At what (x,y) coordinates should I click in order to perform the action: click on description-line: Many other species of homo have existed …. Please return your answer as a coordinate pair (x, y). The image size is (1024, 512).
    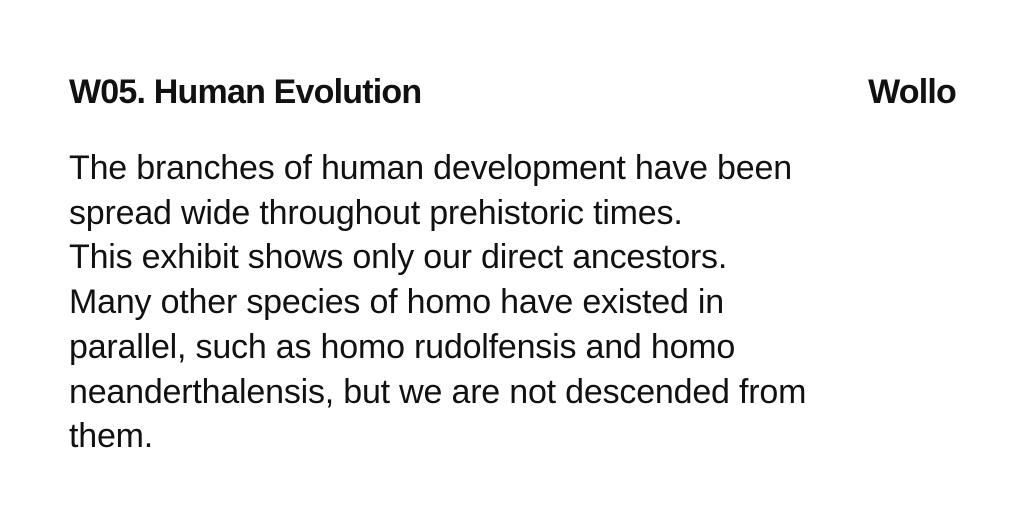
    Looking at the image, I should click on (396, 302).